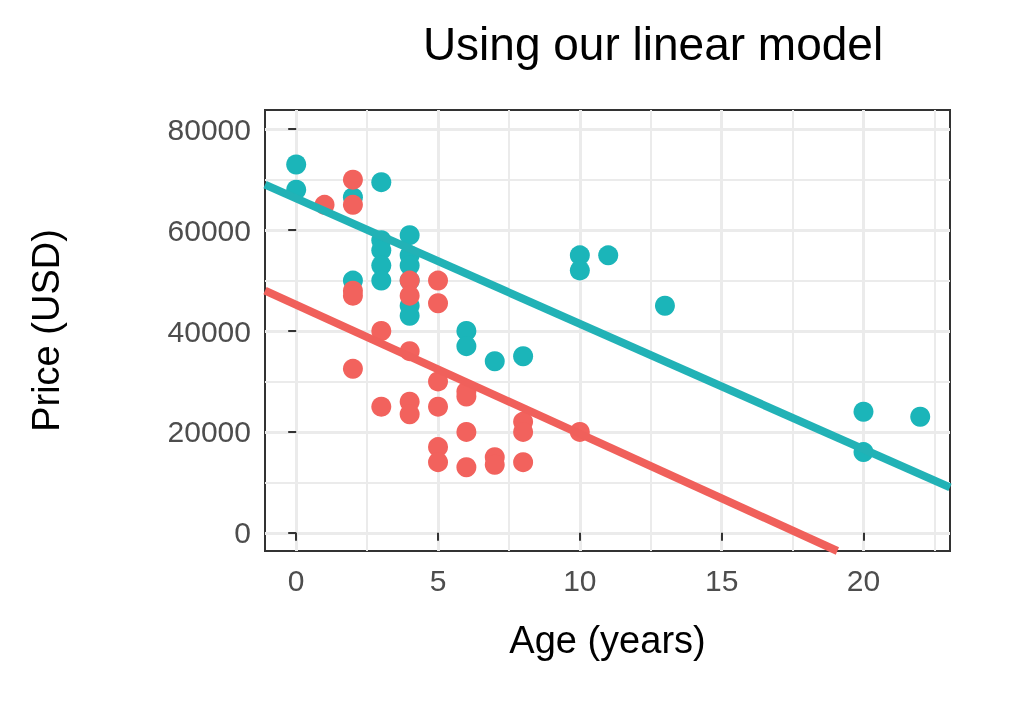 Image resolution: width=1034 pixels, height=701 pixels. Describe the element at coordinates (607, 640) in the screenshot. I see `x-axis-title: Age (years)` at that location.